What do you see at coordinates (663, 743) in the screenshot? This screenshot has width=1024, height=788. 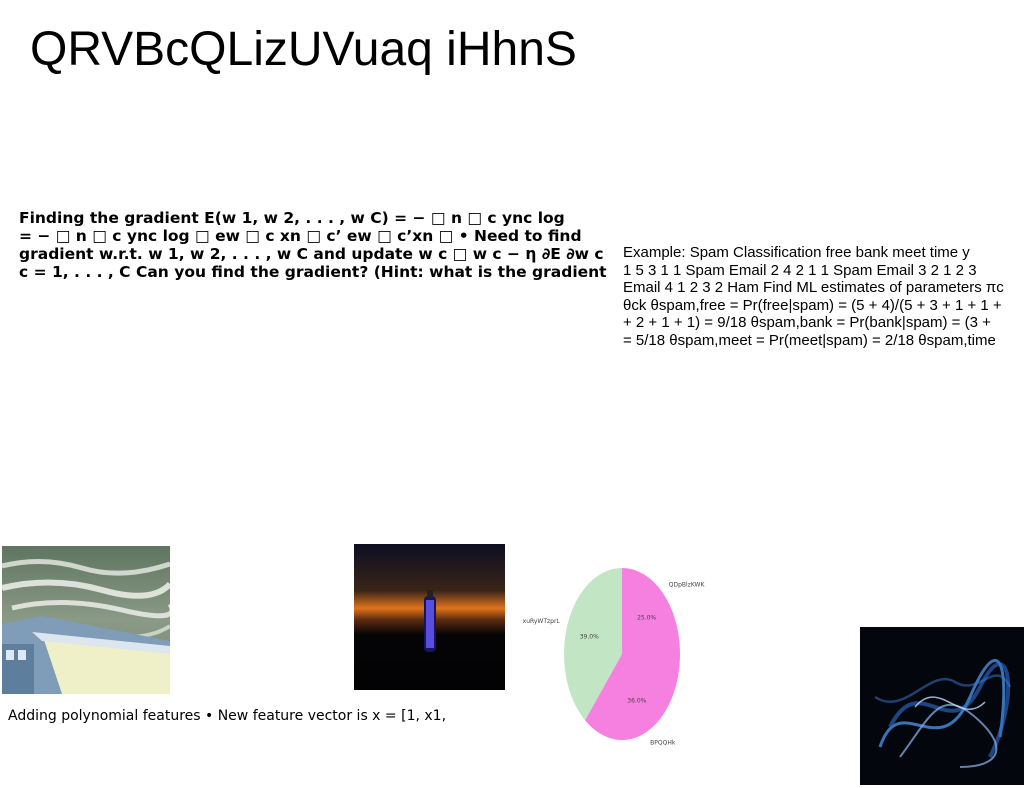 I see `pie-category-label-1: BPQQHk` at bounding box center [663, 743].